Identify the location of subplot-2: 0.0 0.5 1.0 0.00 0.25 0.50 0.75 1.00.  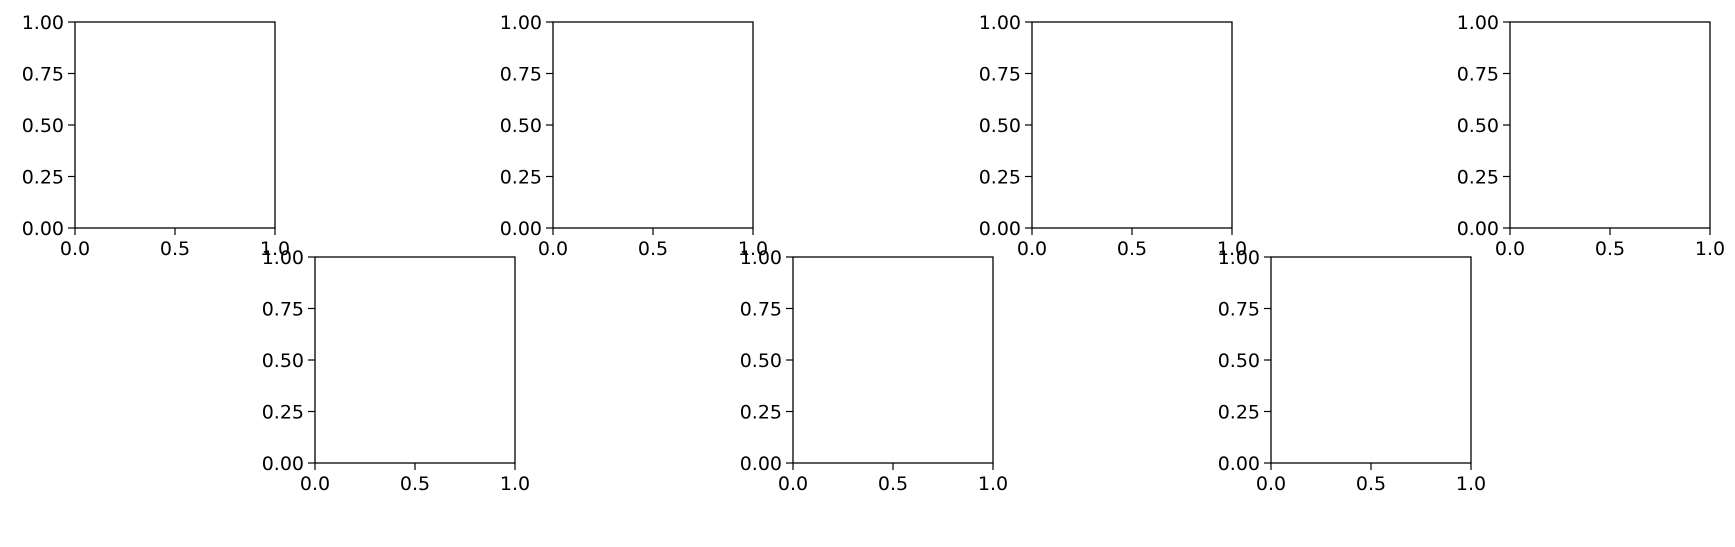
(634, 136).